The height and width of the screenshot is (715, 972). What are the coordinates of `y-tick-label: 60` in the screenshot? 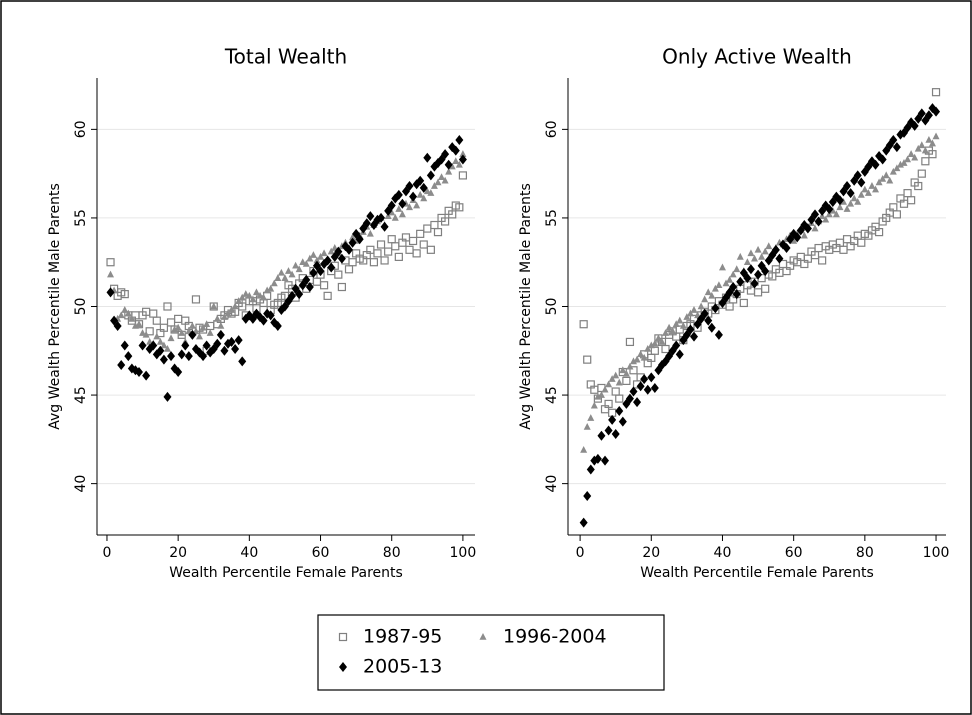 It's located at (81, 129).